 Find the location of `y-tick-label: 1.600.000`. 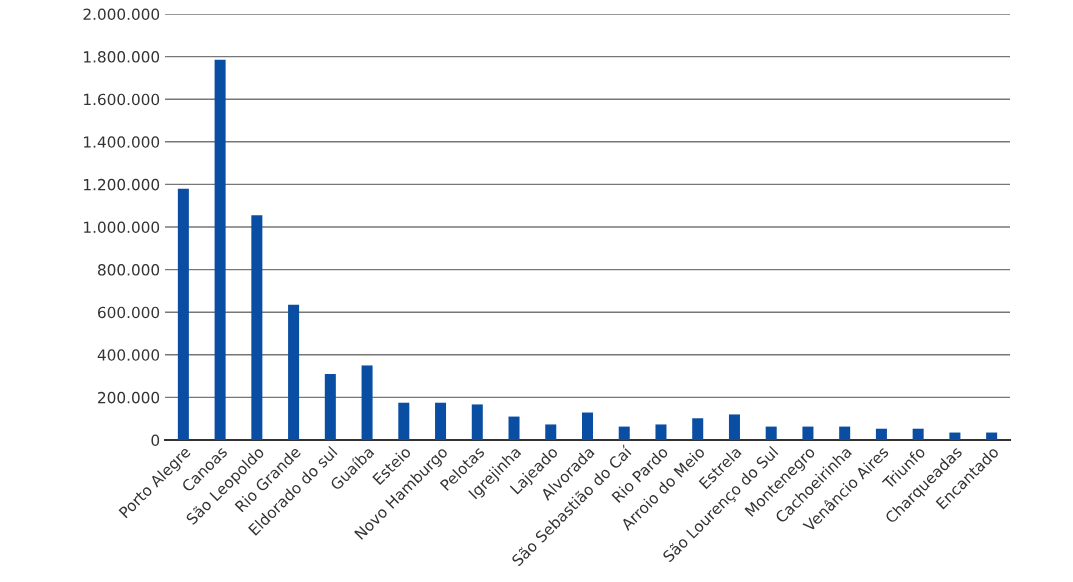

y-tick-label: 1.600.000 is located at coordinates (122, 99).